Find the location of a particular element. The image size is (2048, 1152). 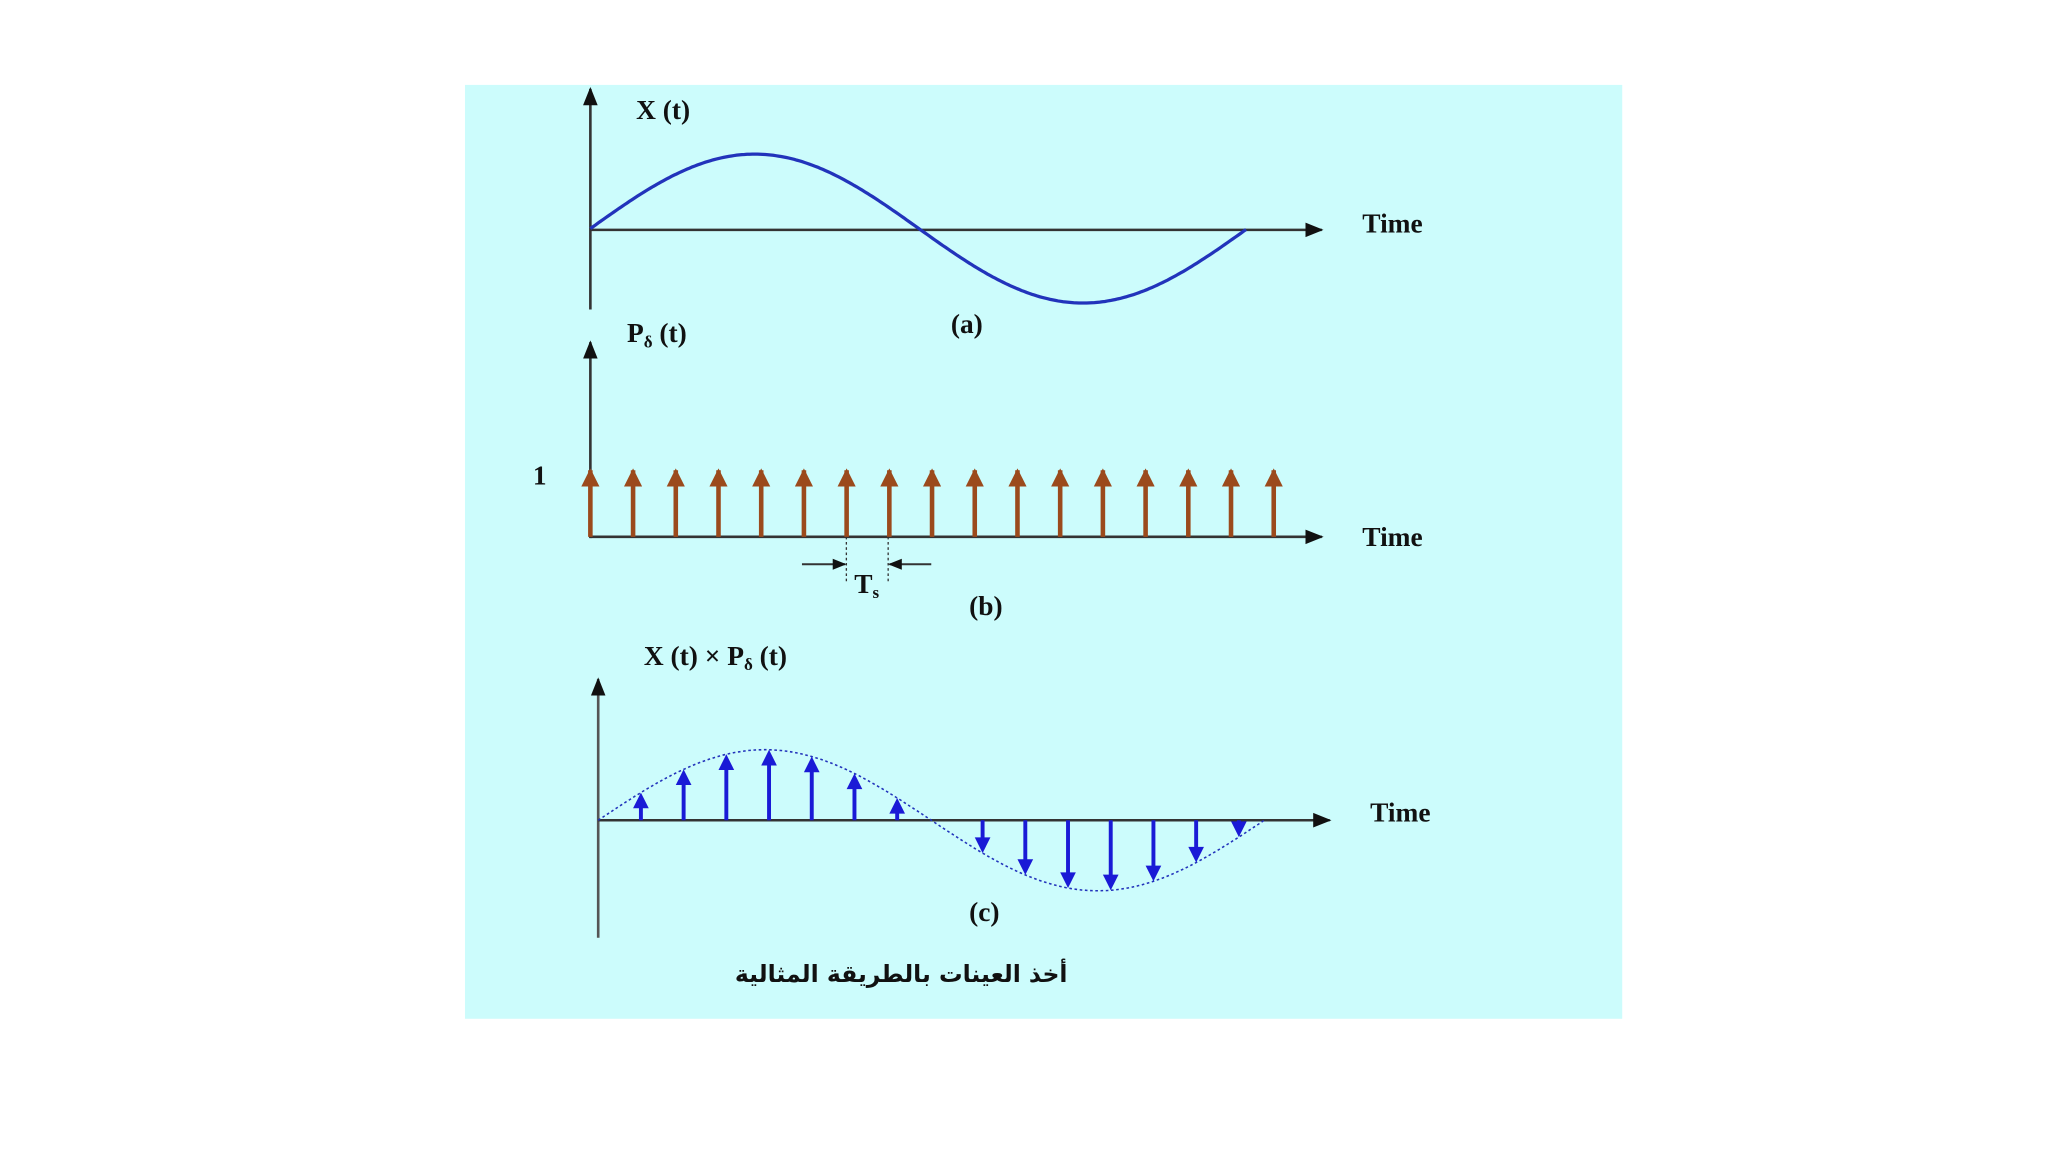

label-subscript: s is located at coordinates (875, 592).